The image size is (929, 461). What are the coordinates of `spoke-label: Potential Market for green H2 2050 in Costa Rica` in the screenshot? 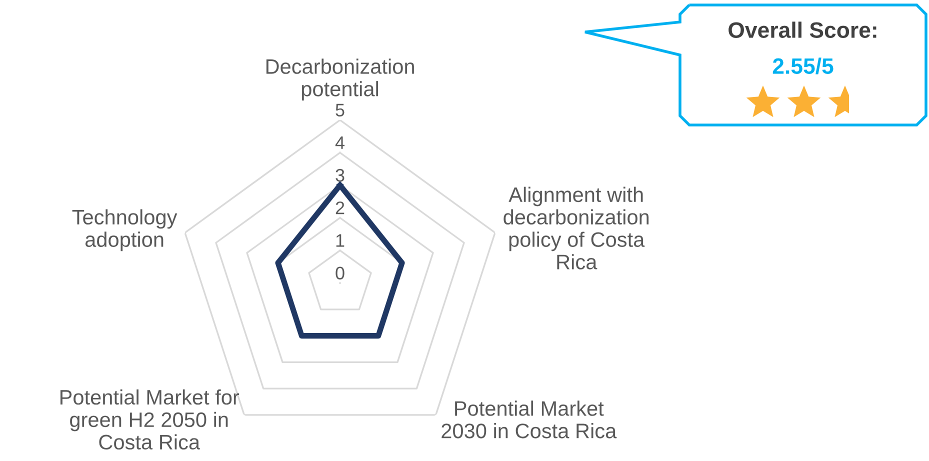 It's located at (150, 419).